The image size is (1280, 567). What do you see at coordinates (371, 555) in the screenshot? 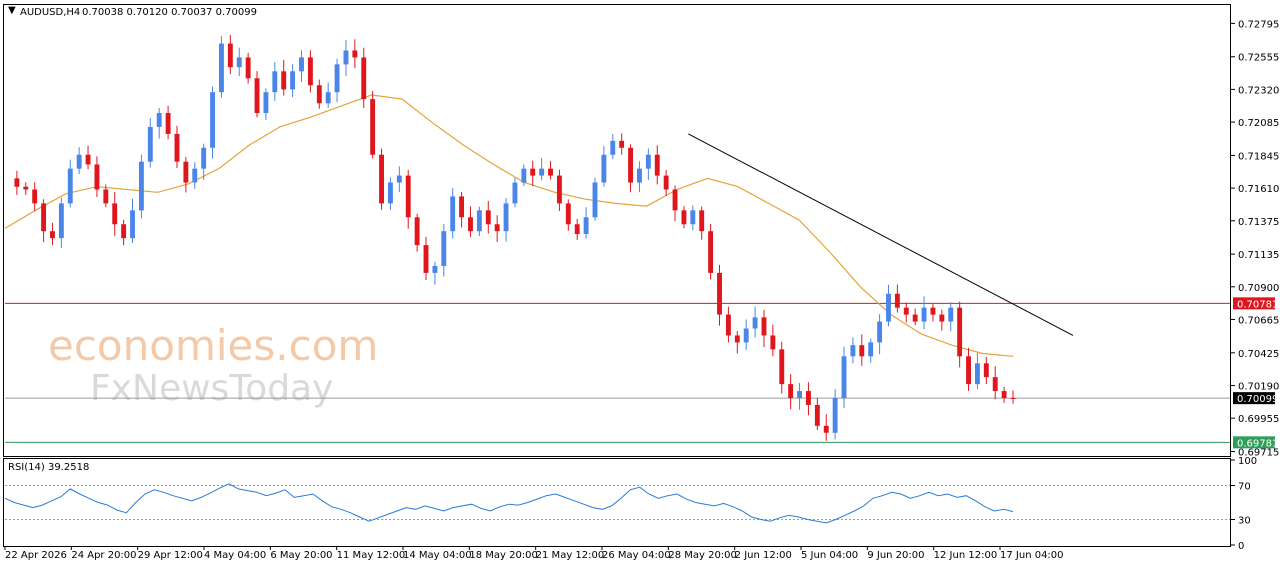
I see `x-tick-label: 11 May 12:00` at bounding box center [371, 555].